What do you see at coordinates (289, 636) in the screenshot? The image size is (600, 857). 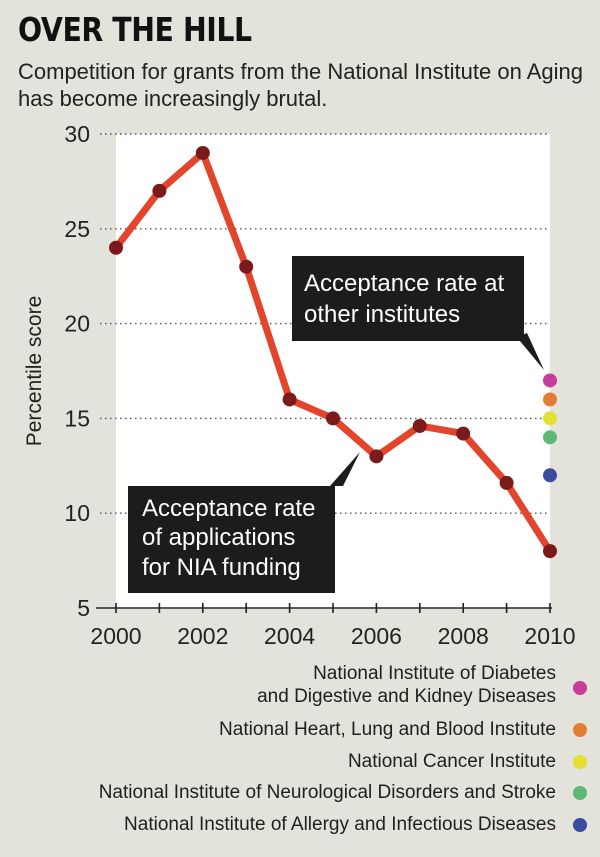 I see `x-tick-label: 2004` at bounding box center [289, 636].